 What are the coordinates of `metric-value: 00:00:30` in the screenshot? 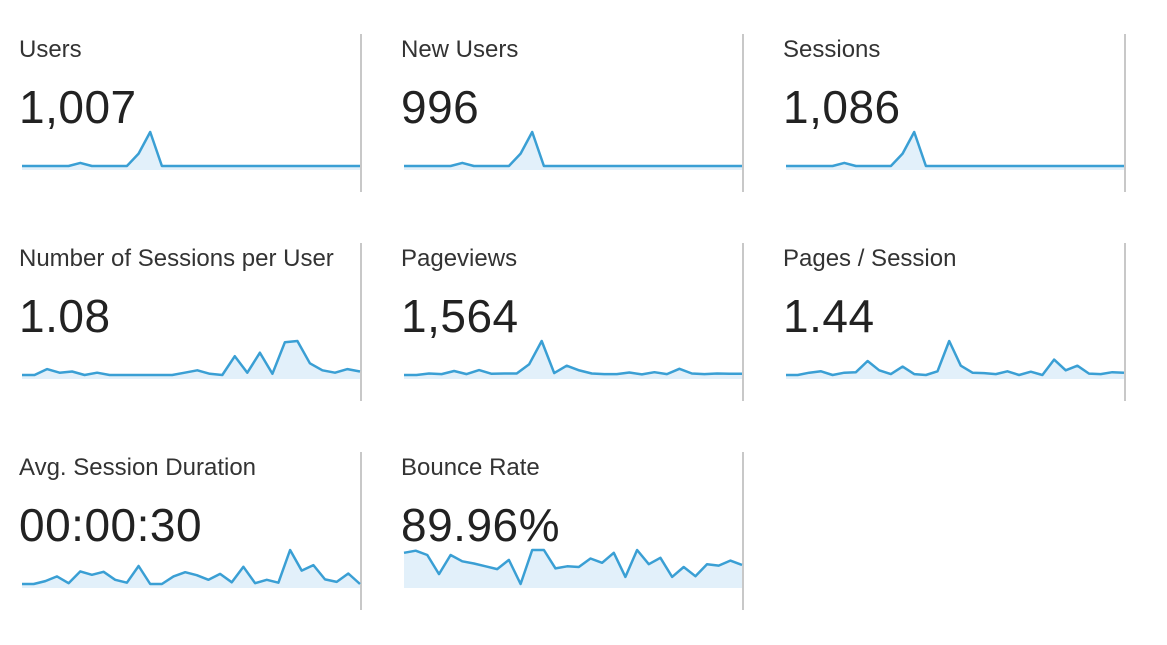 It's located at (111, 525).